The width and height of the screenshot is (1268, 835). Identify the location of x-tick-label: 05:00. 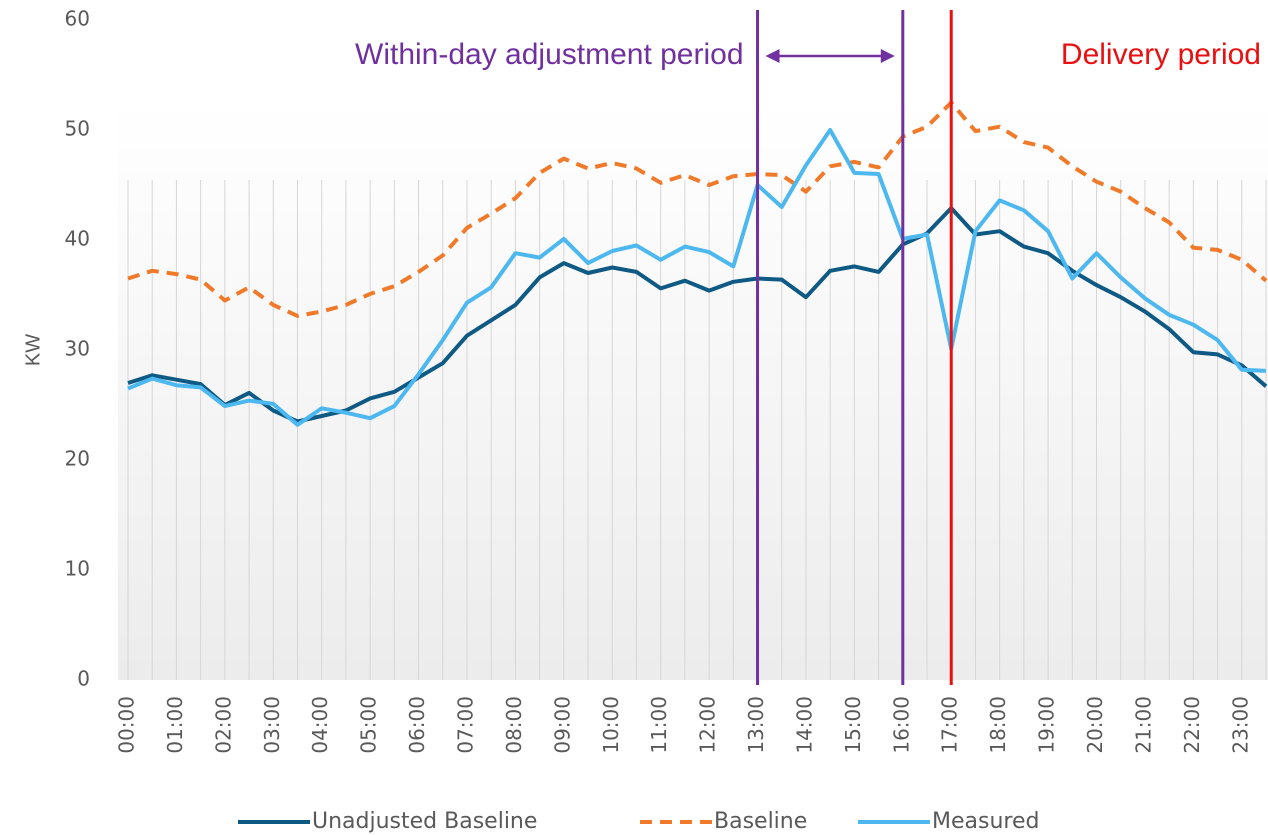
(369, 725).